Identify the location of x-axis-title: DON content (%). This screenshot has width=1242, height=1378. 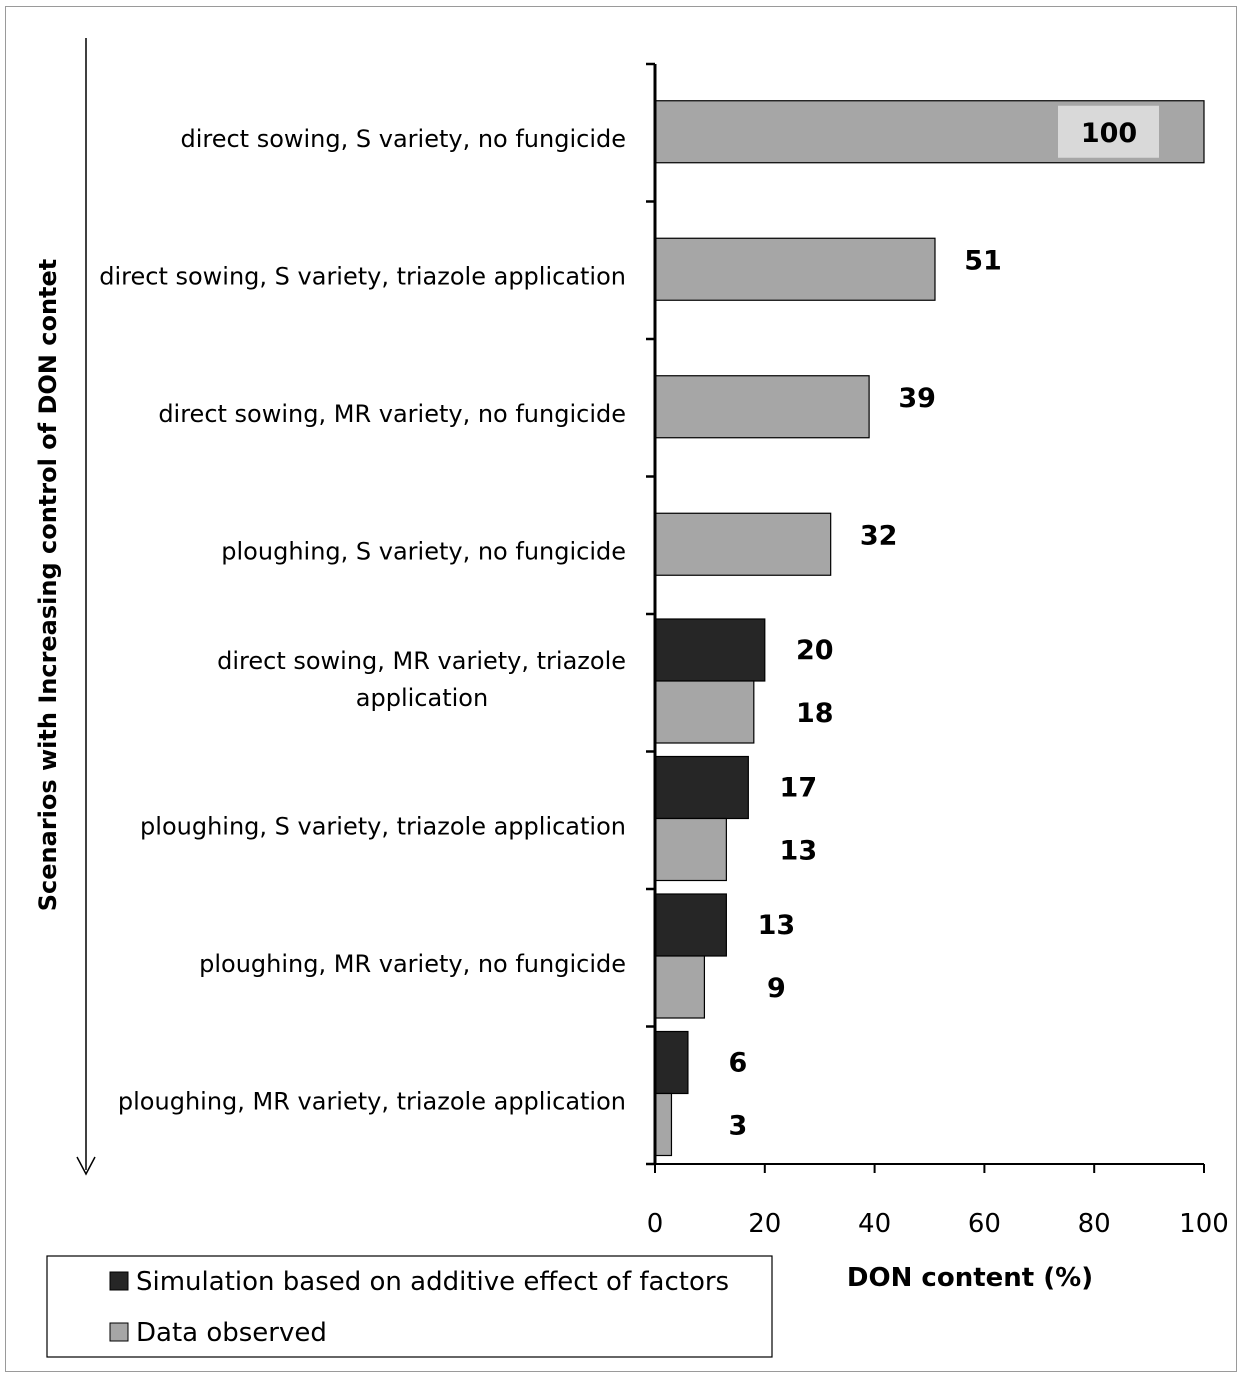
(970, 1278).